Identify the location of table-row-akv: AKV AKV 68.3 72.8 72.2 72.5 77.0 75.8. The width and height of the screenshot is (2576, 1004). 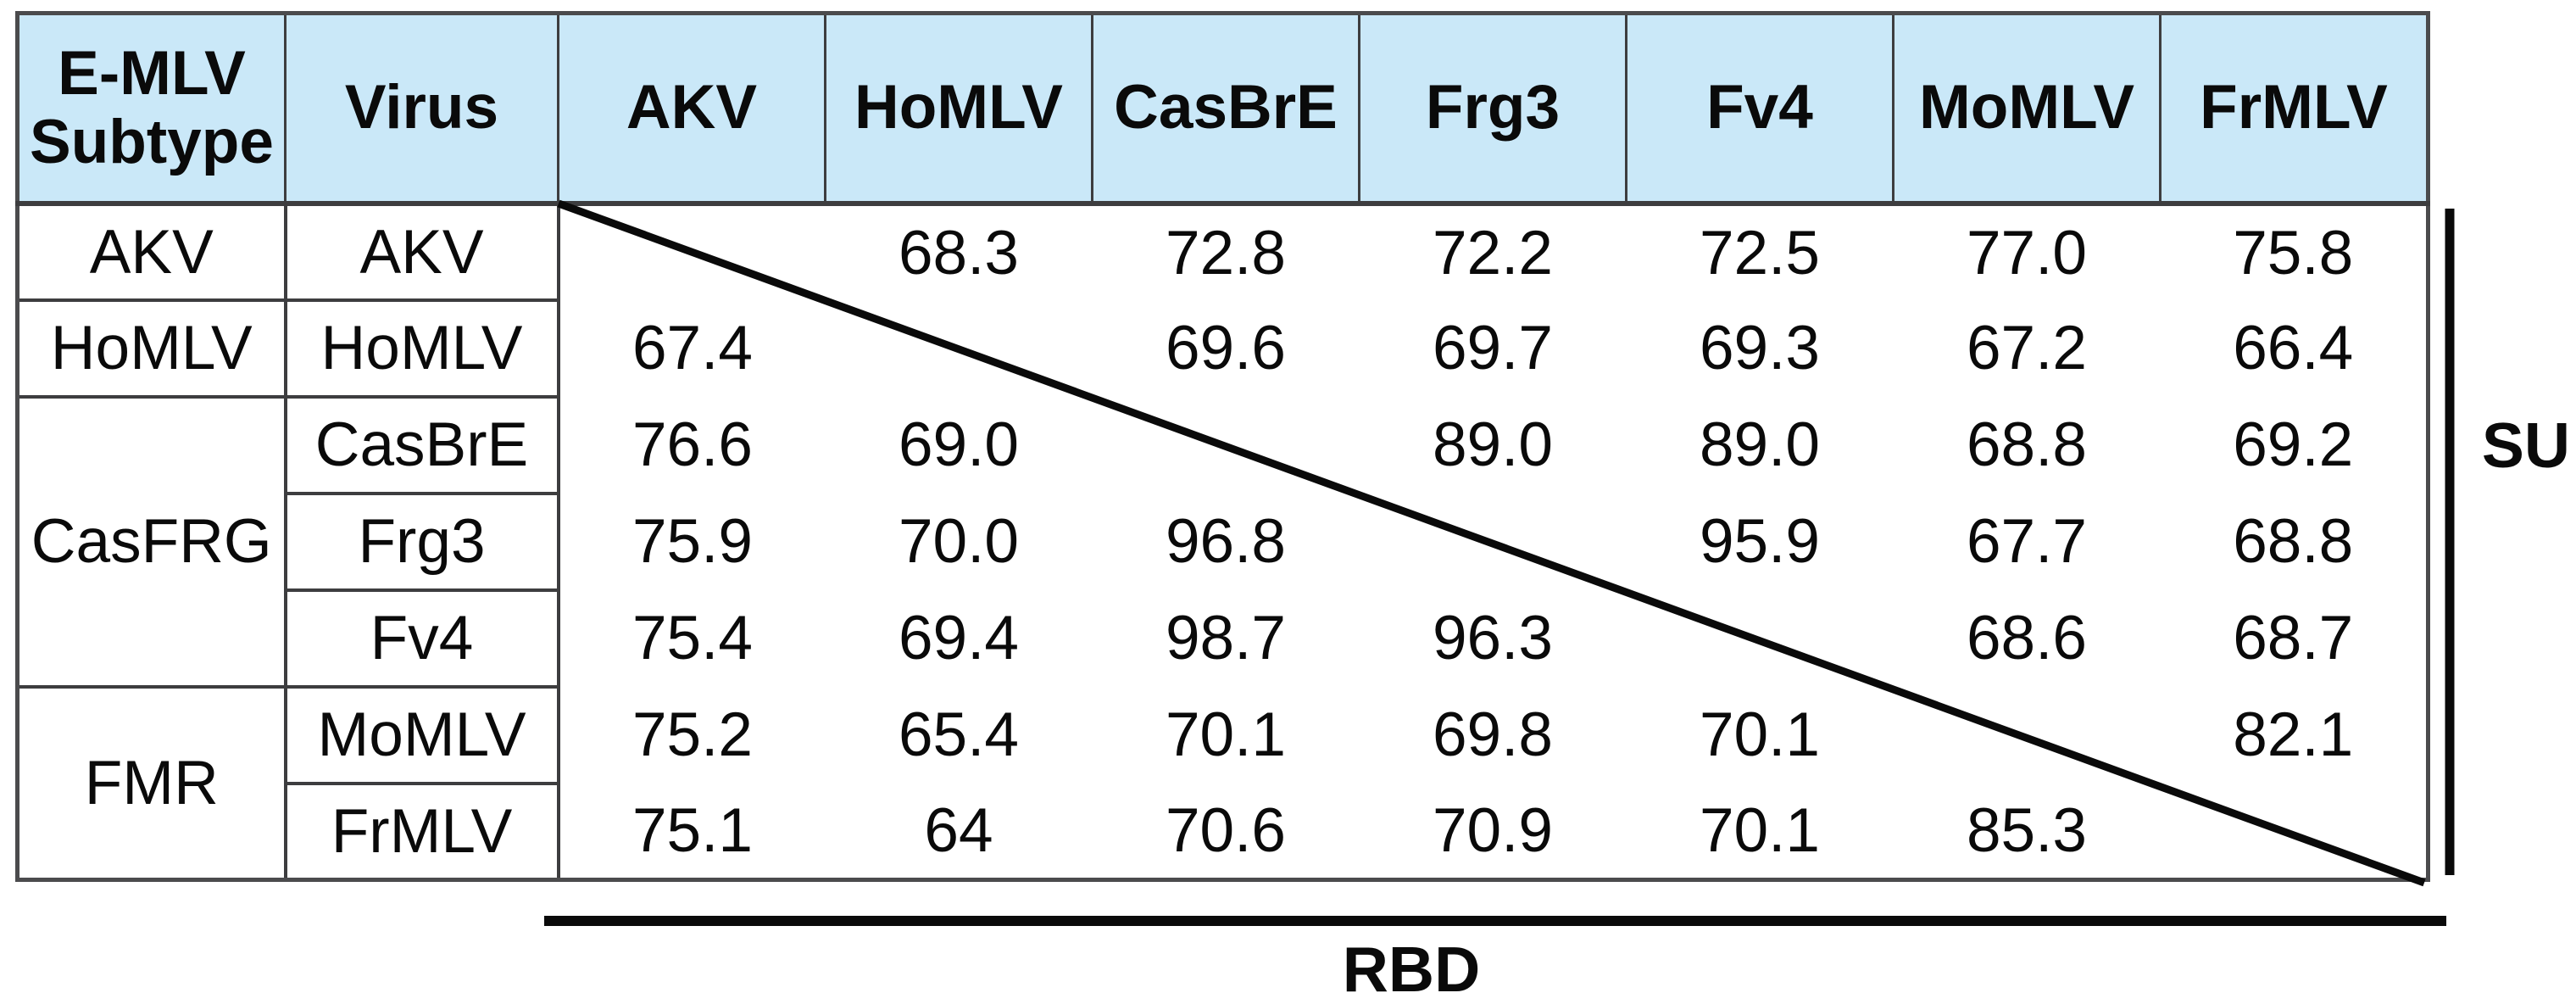
(1222, 251).